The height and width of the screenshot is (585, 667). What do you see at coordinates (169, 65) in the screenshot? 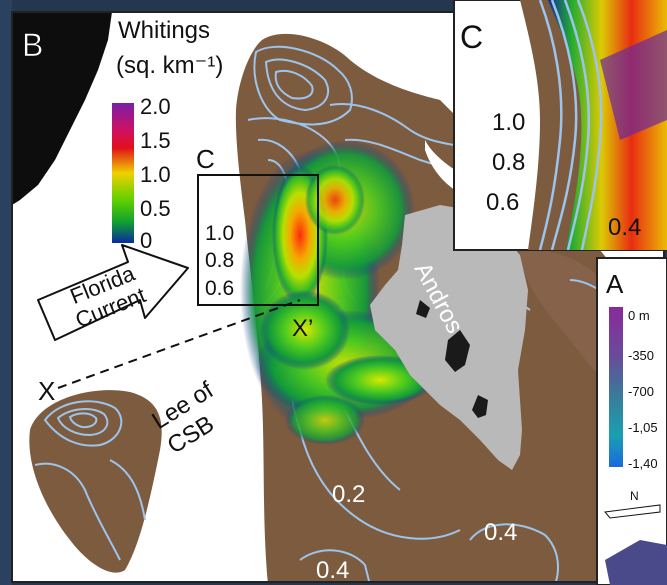
I see `legend-title-line2: (sq. km⁻¹)` at bounding box center [169, 65].